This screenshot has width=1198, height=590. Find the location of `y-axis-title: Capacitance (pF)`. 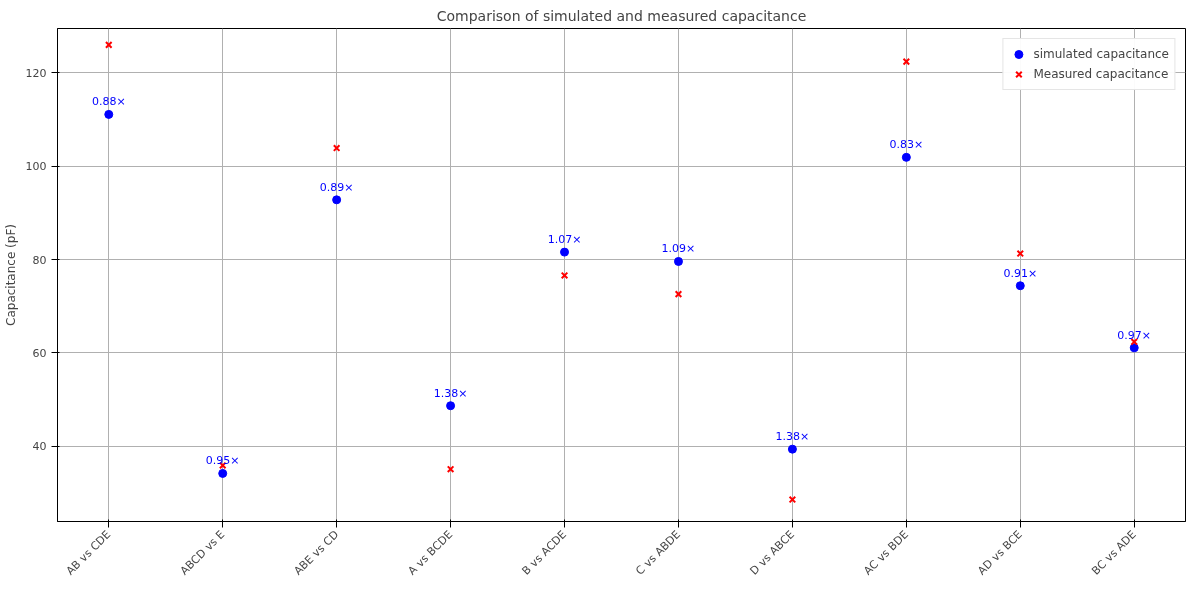

y-axis-title: Capacitance (pF) is located at coordinates (10, 275).